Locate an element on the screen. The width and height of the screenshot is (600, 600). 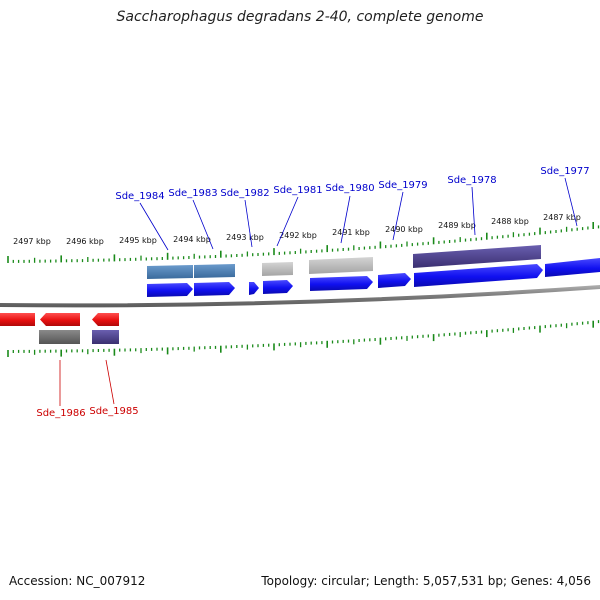
ruler-ticks-upper is located at coordinates (303, 242).